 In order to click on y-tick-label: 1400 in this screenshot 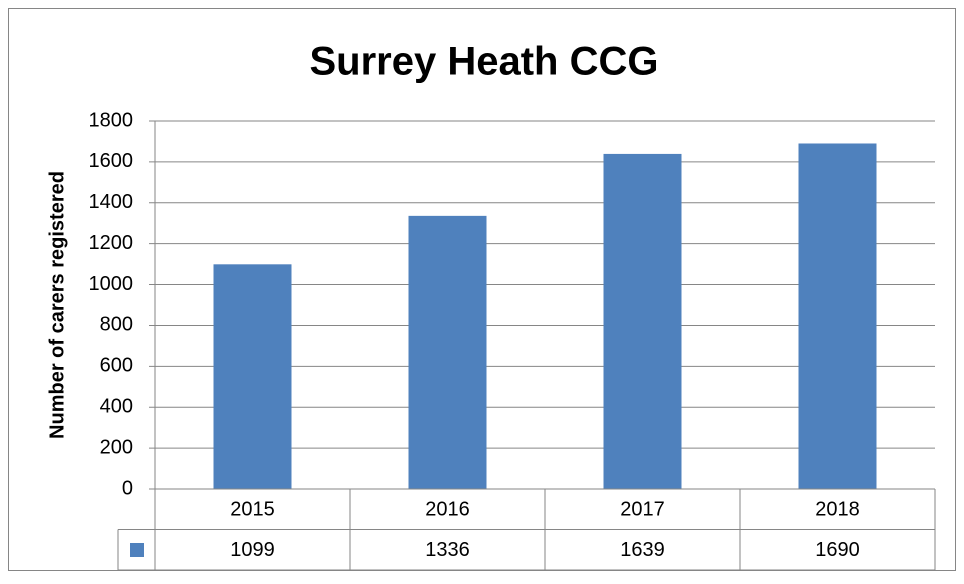, I will do `click(111, 202)`.